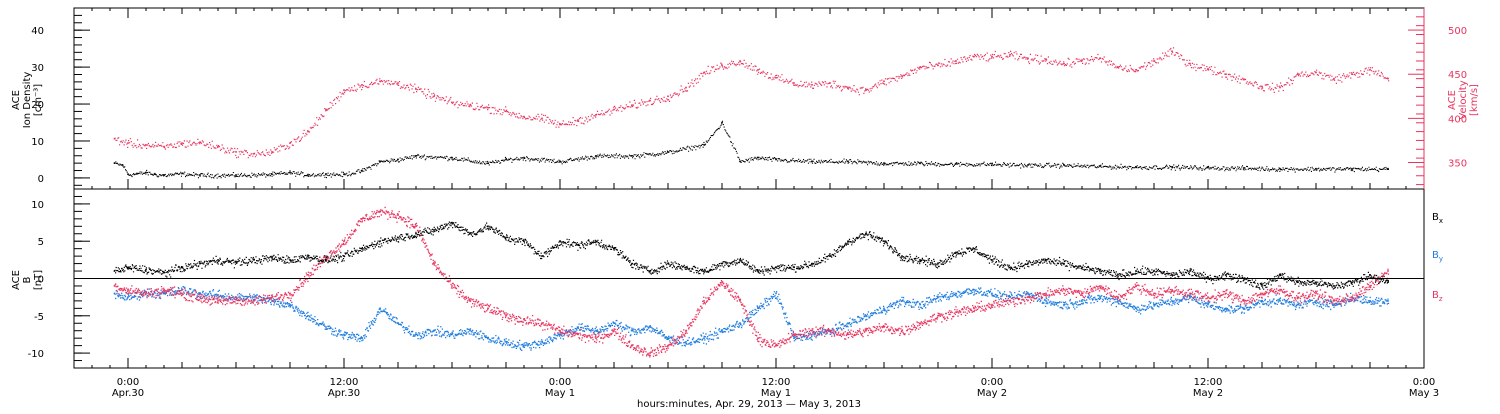 This screenshot has width=1500, height=414. What do you see at coordinates (344, 382) in the screenshot?
I see `x-tick-time: 12:00` at bounding box center [344, 382].